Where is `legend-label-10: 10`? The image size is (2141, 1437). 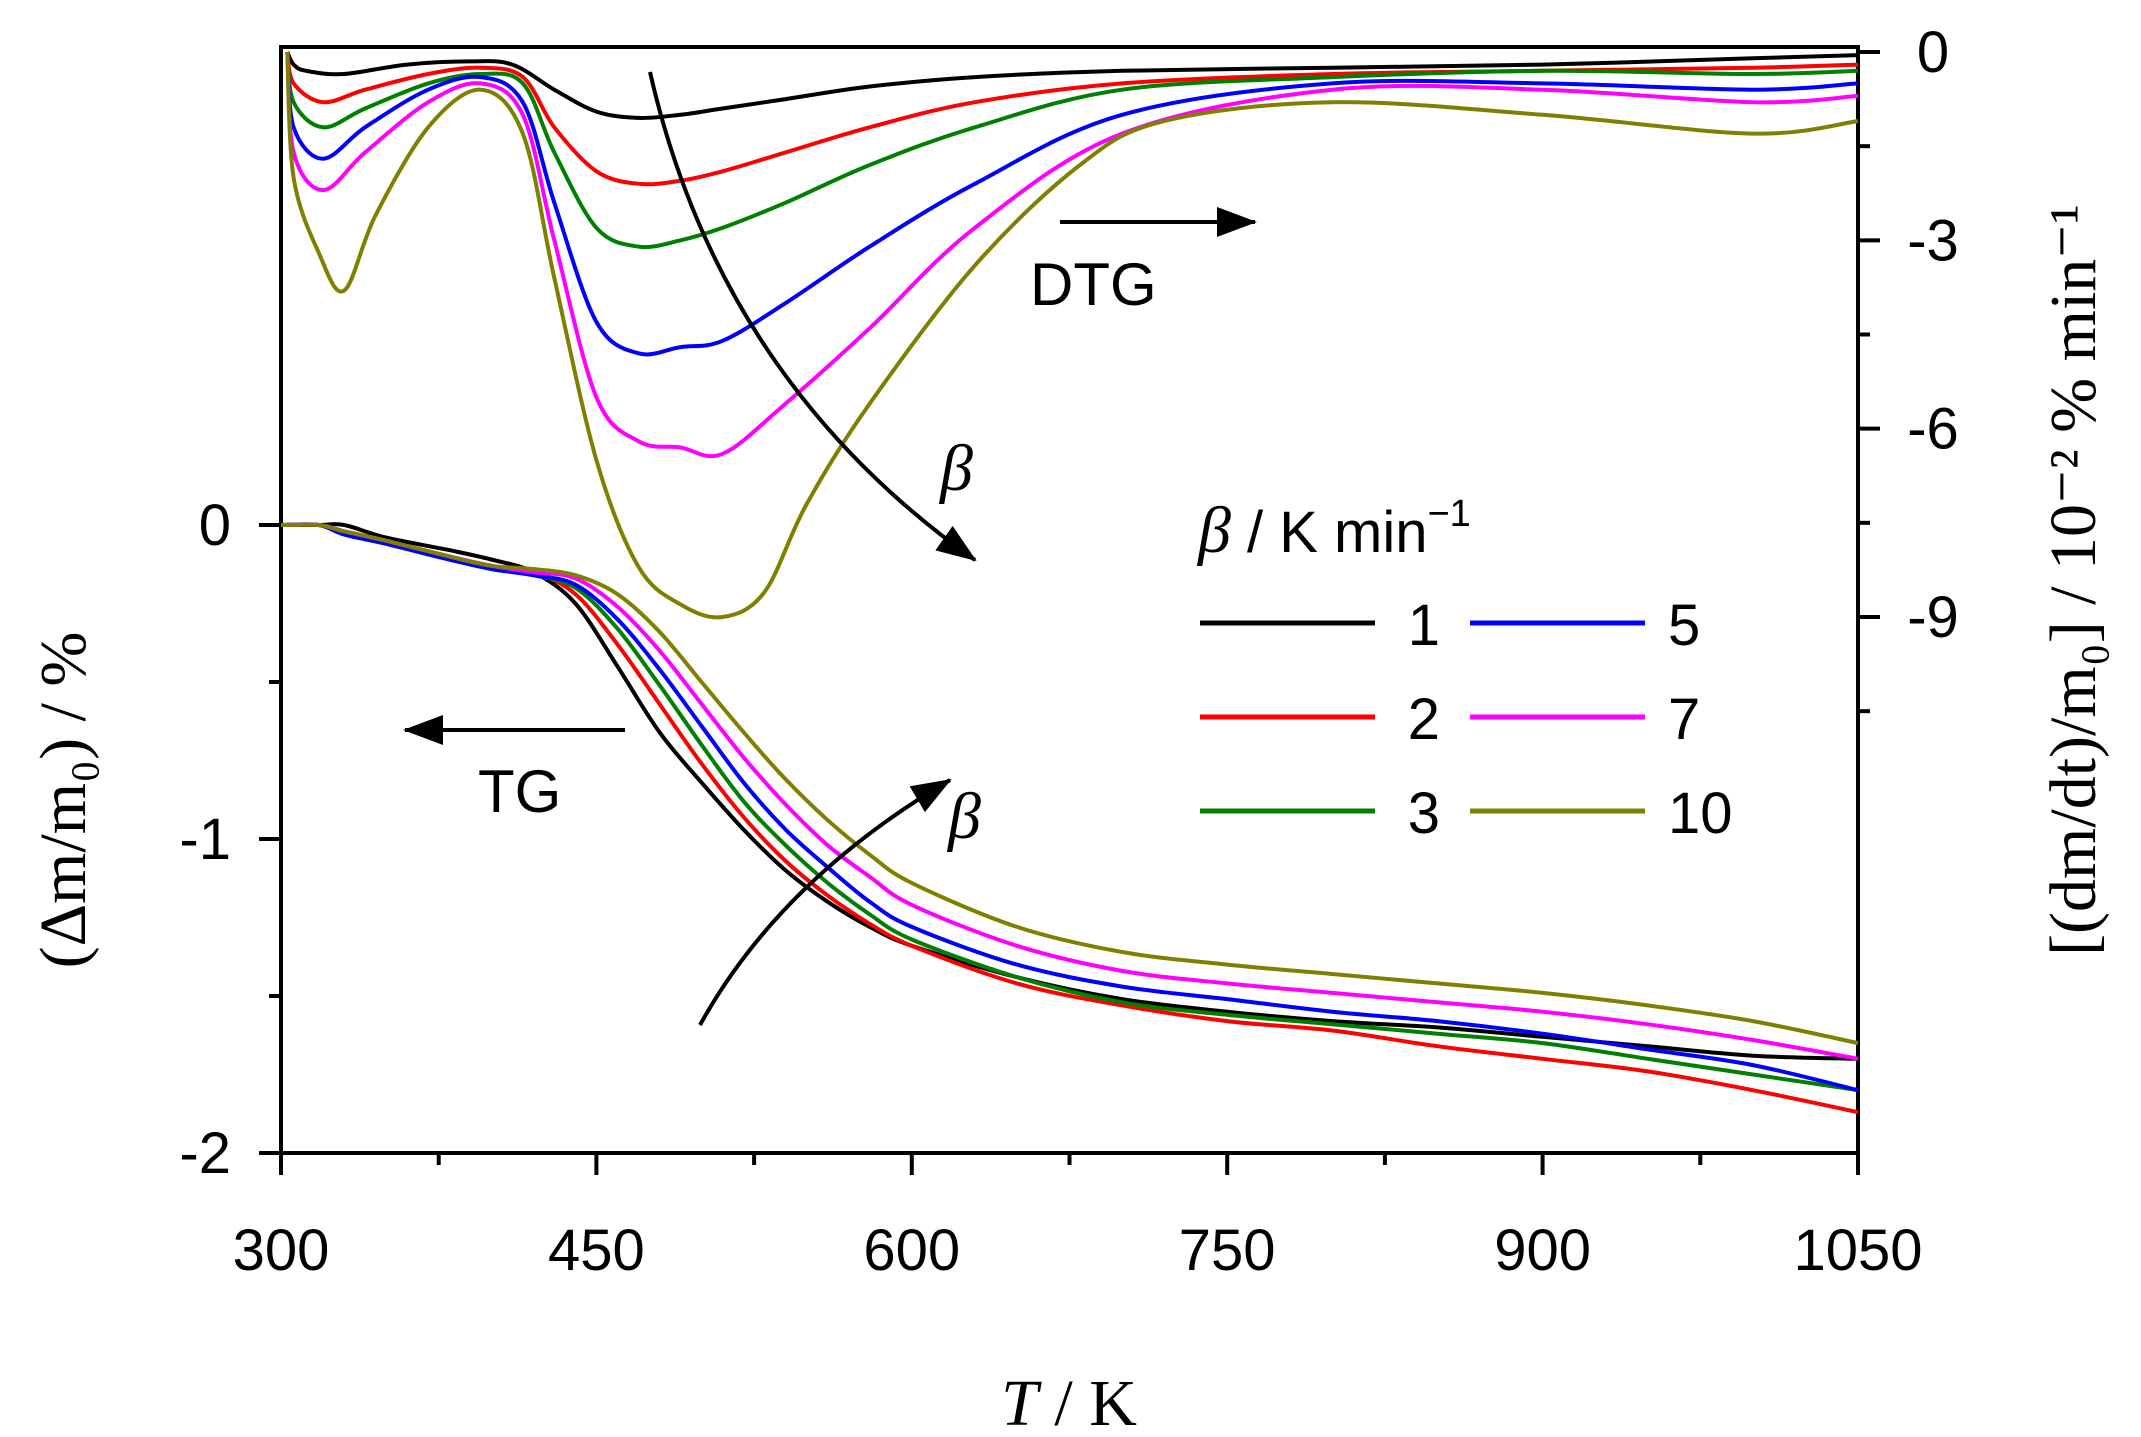 legend-label-10: 10 is located at coordinates (1700, 813).